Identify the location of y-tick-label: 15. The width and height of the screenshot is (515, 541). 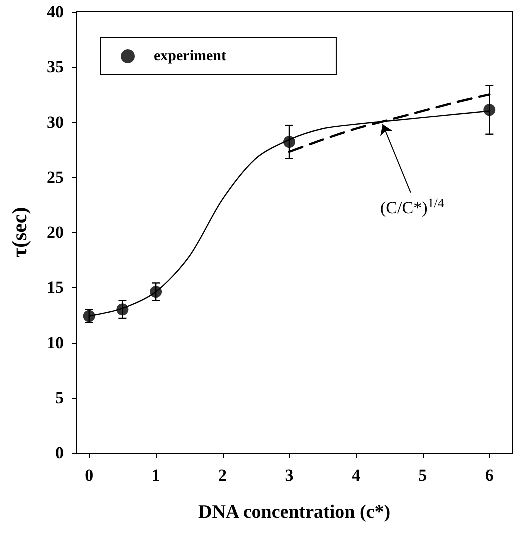
(55, 288).